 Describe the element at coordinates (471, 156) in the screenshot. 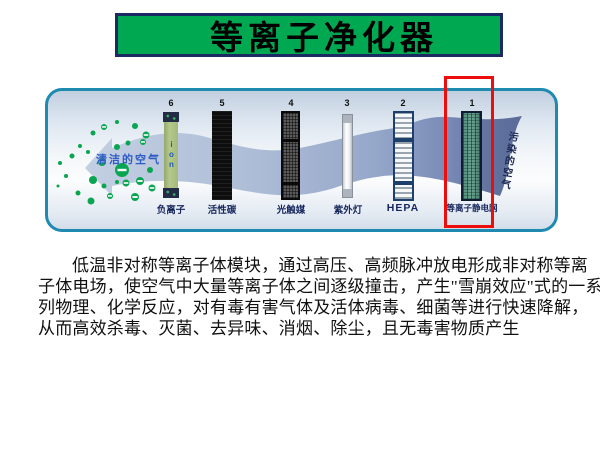

I see `filter-plasma-electrostatic` at that location.